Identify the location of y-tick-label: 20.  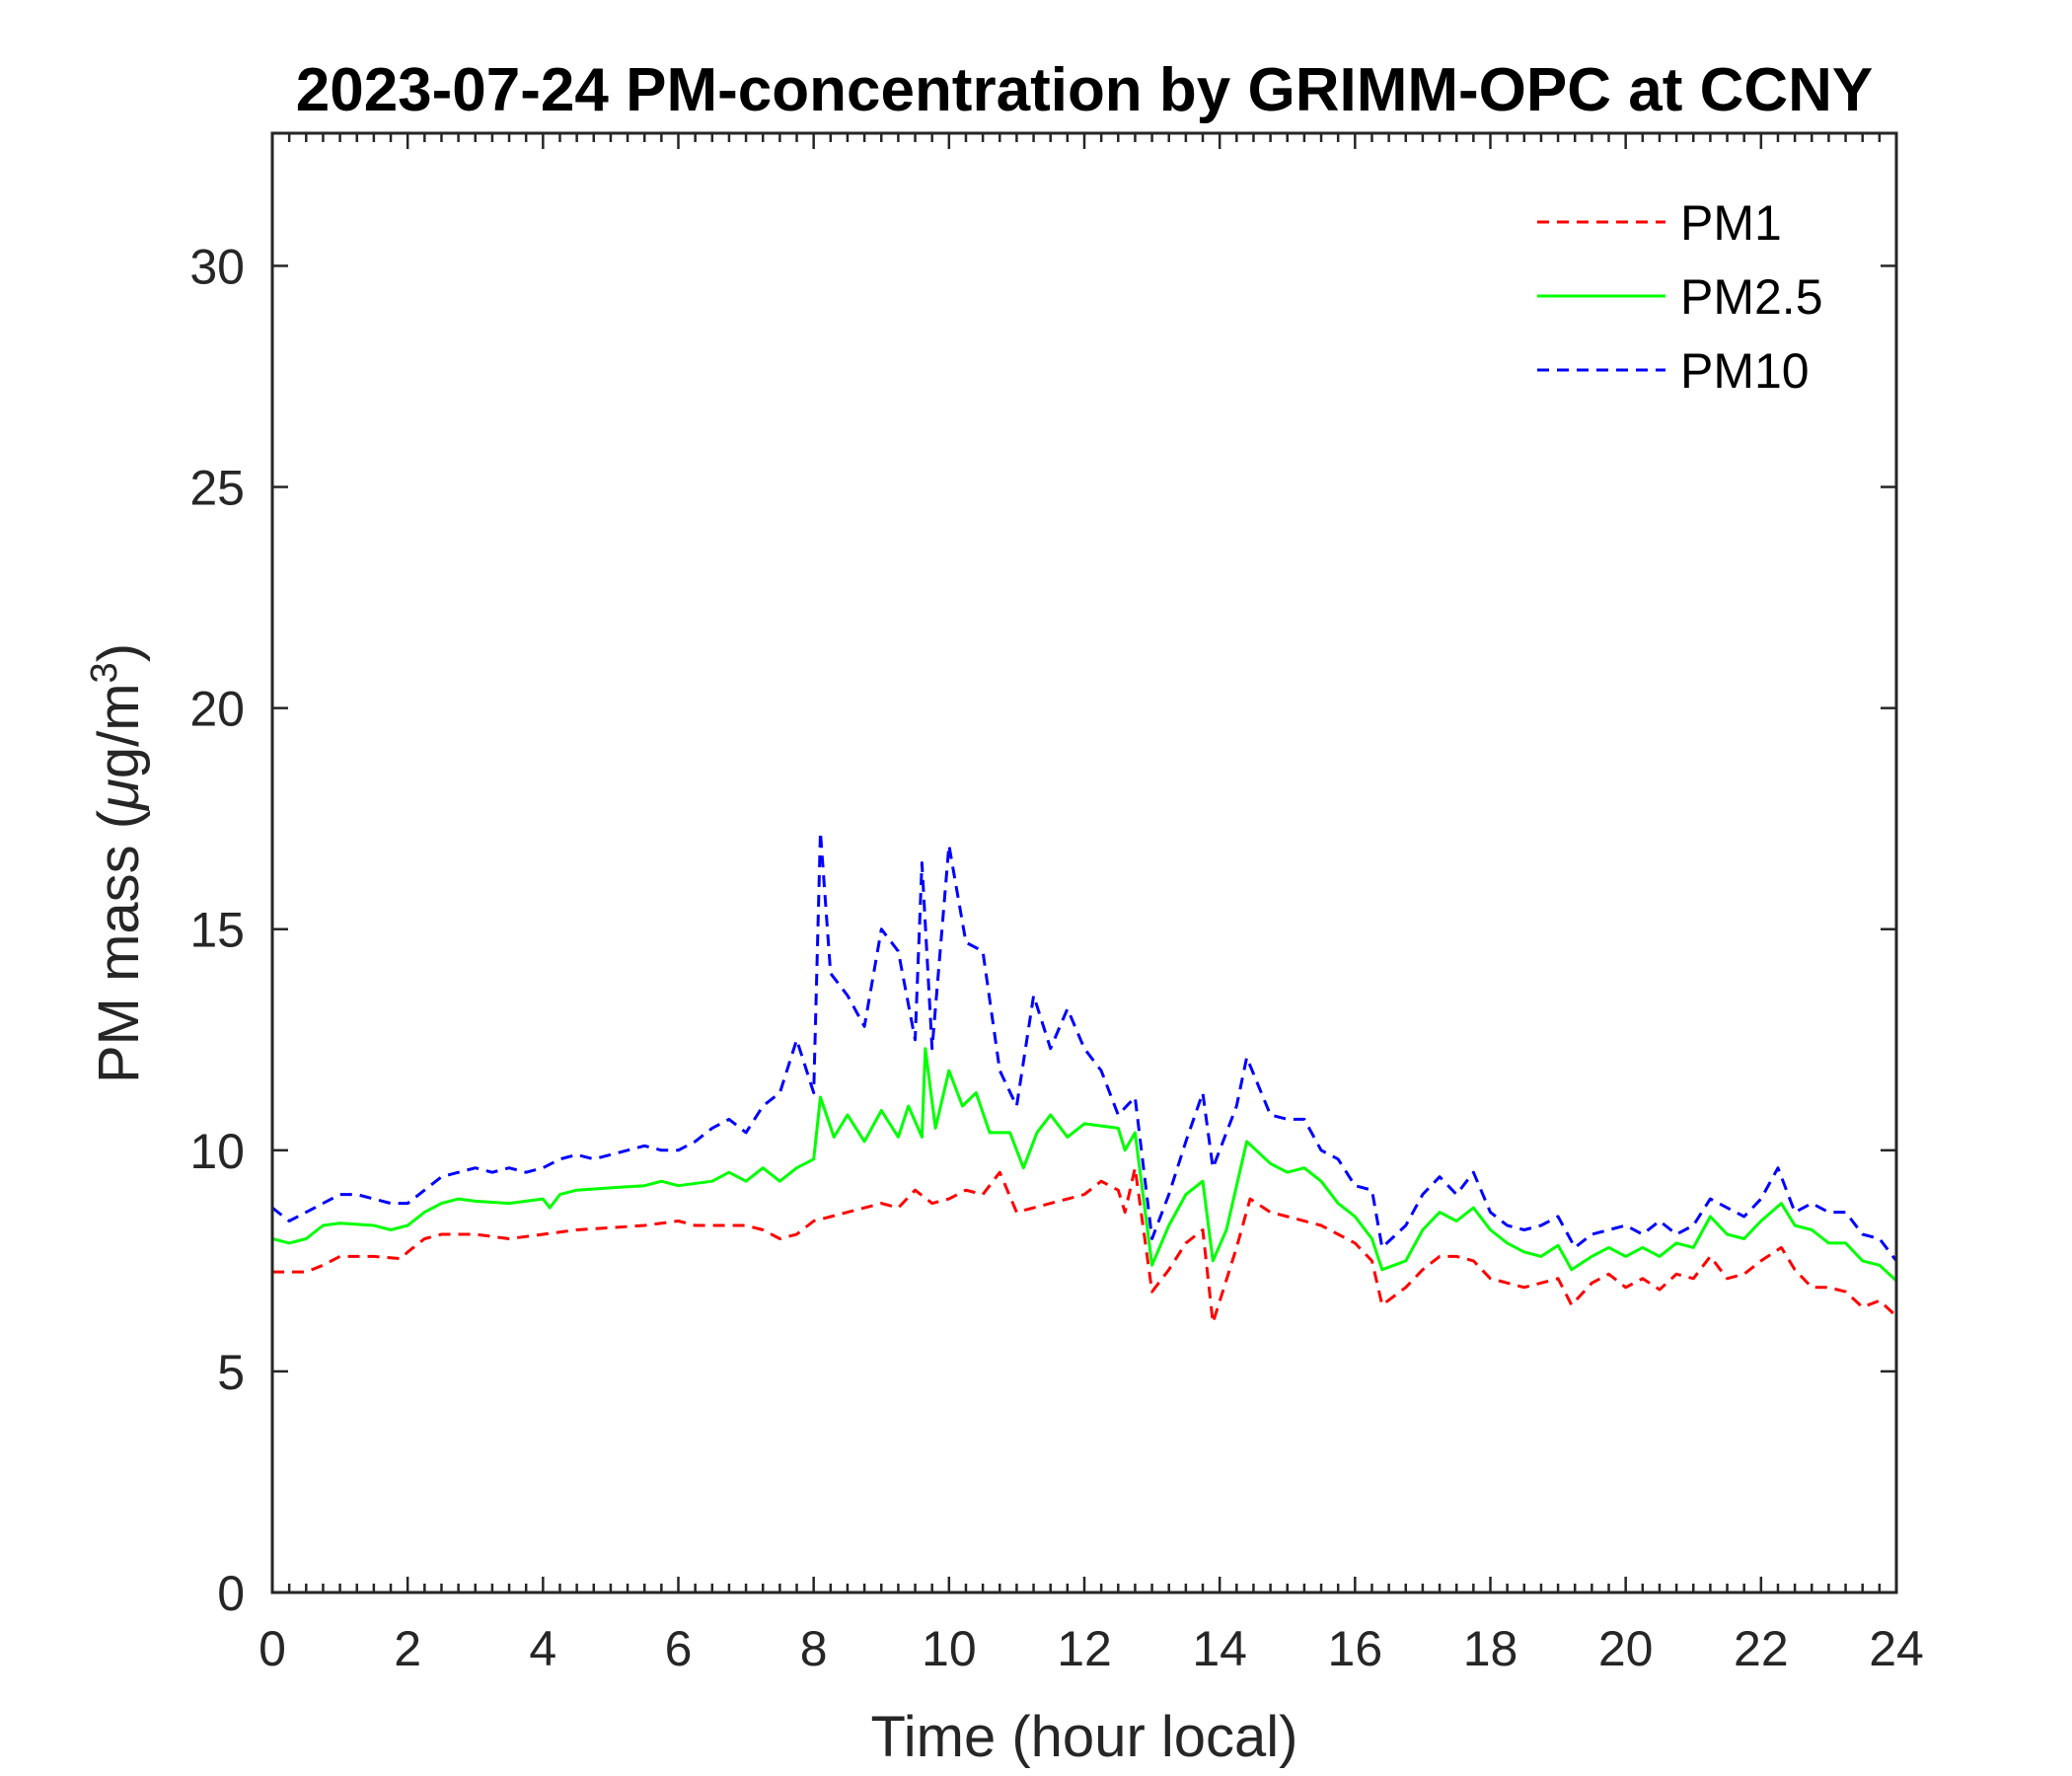
(217, 710).